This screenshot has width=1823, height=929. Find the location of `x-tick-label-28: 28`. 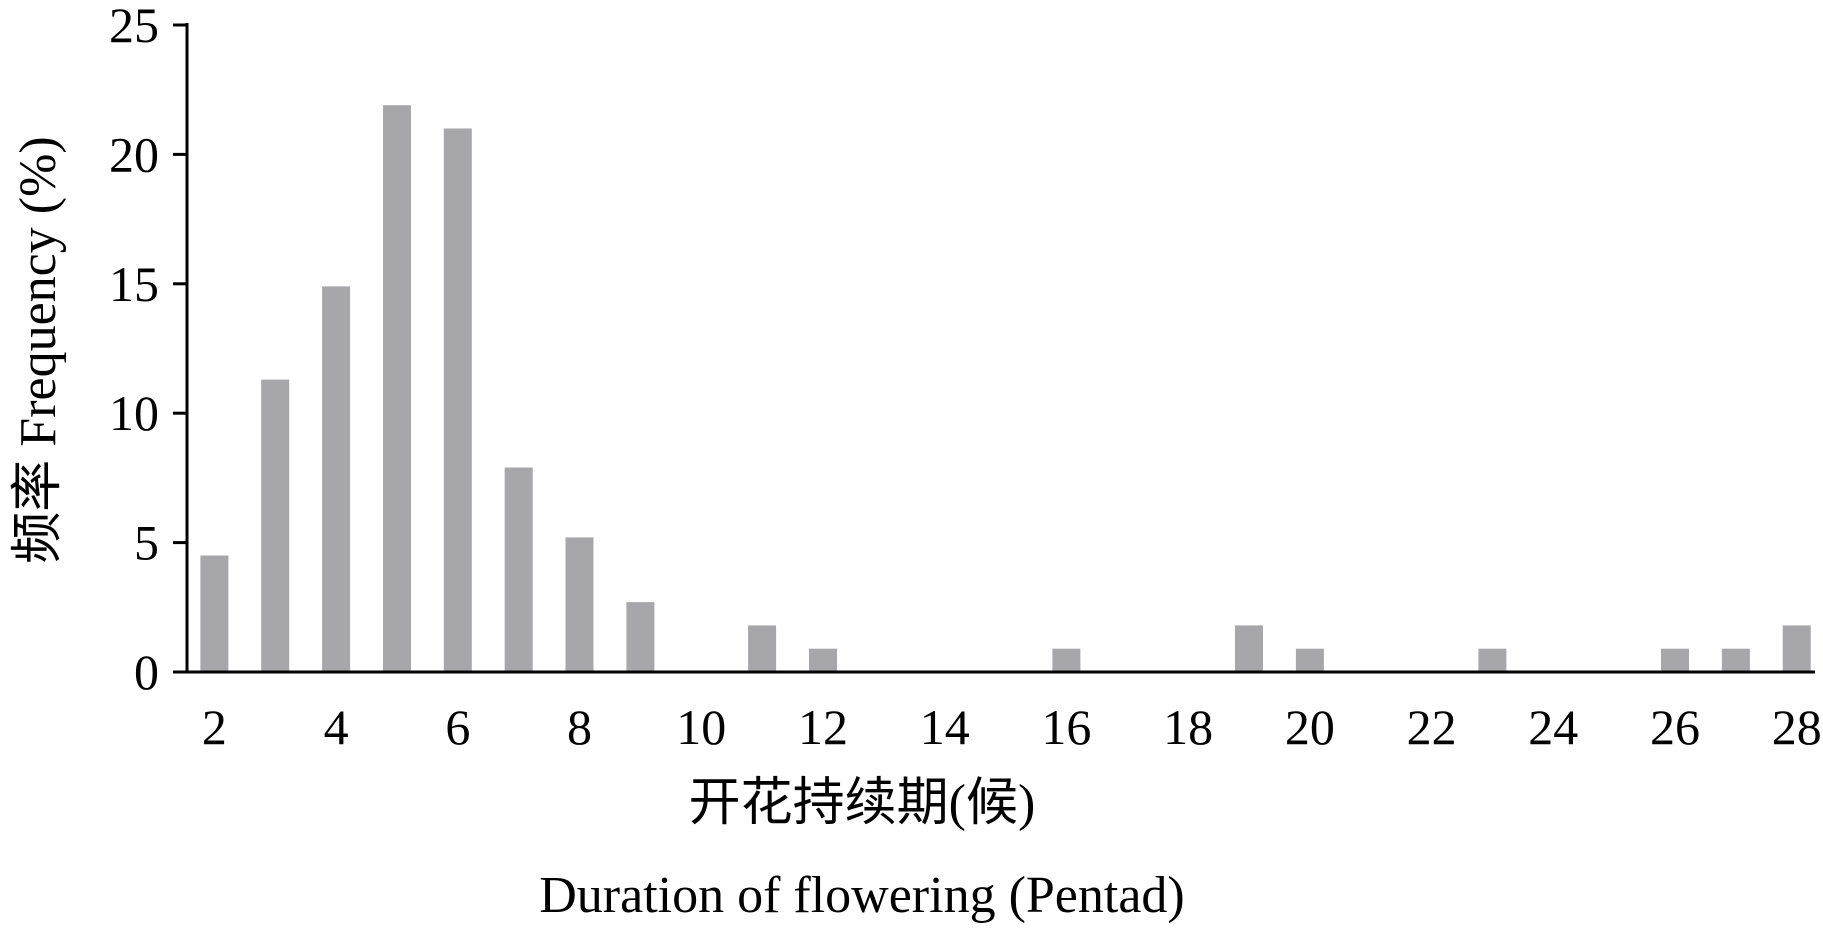

x-tick-label-28: 28 is located at coordinates (1797, 727).